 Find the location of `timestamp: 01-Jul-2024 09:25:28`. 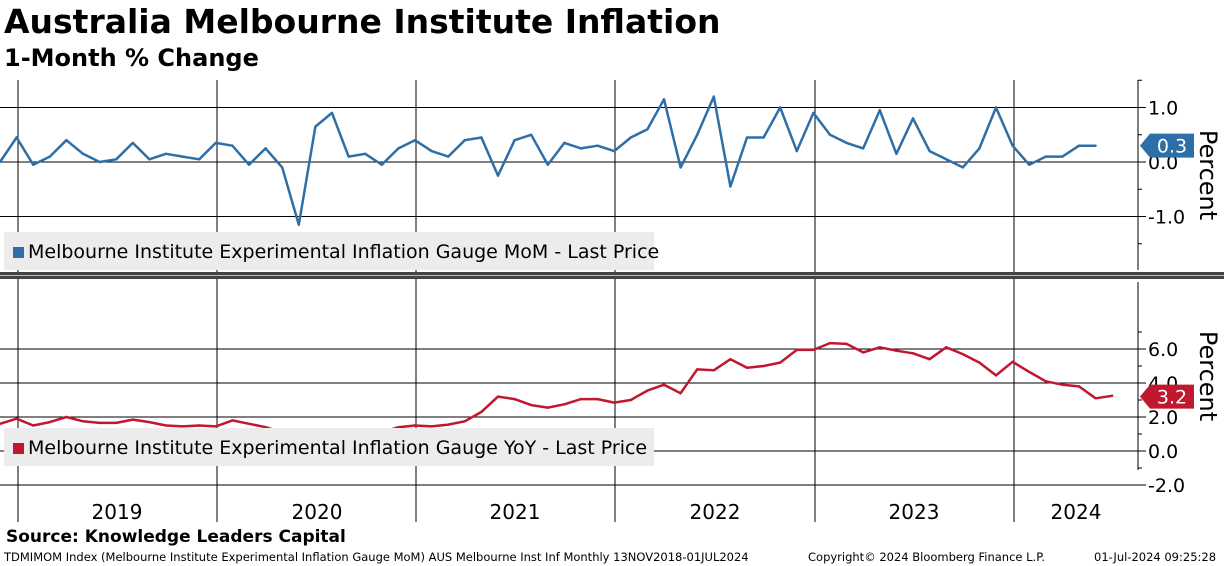

timestamp: 01-Jul-2024 09:25:28 is located at coordinates (1155, 557).